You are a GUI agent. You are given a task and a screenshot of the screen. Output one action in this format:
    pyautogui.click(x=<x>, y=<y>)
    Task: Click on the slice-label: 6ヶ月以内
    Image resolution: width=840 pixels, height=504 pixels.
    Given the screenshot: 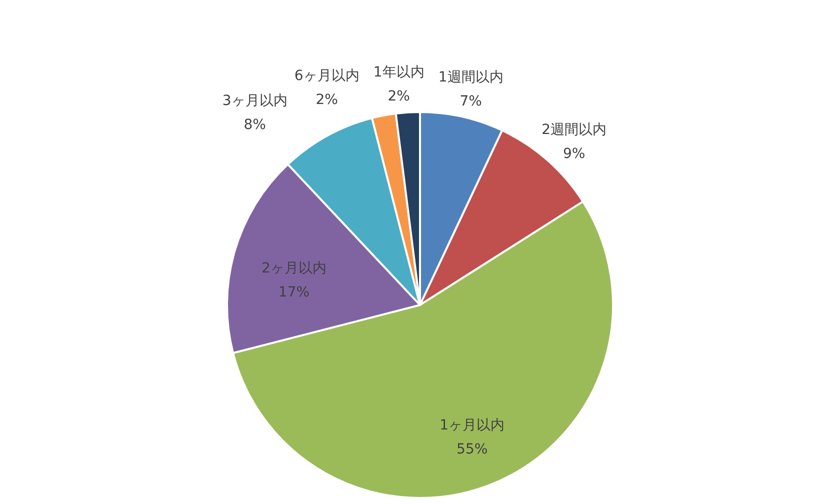 What is the action you would take?
    pyautogui.click(x=327, y=76)
    